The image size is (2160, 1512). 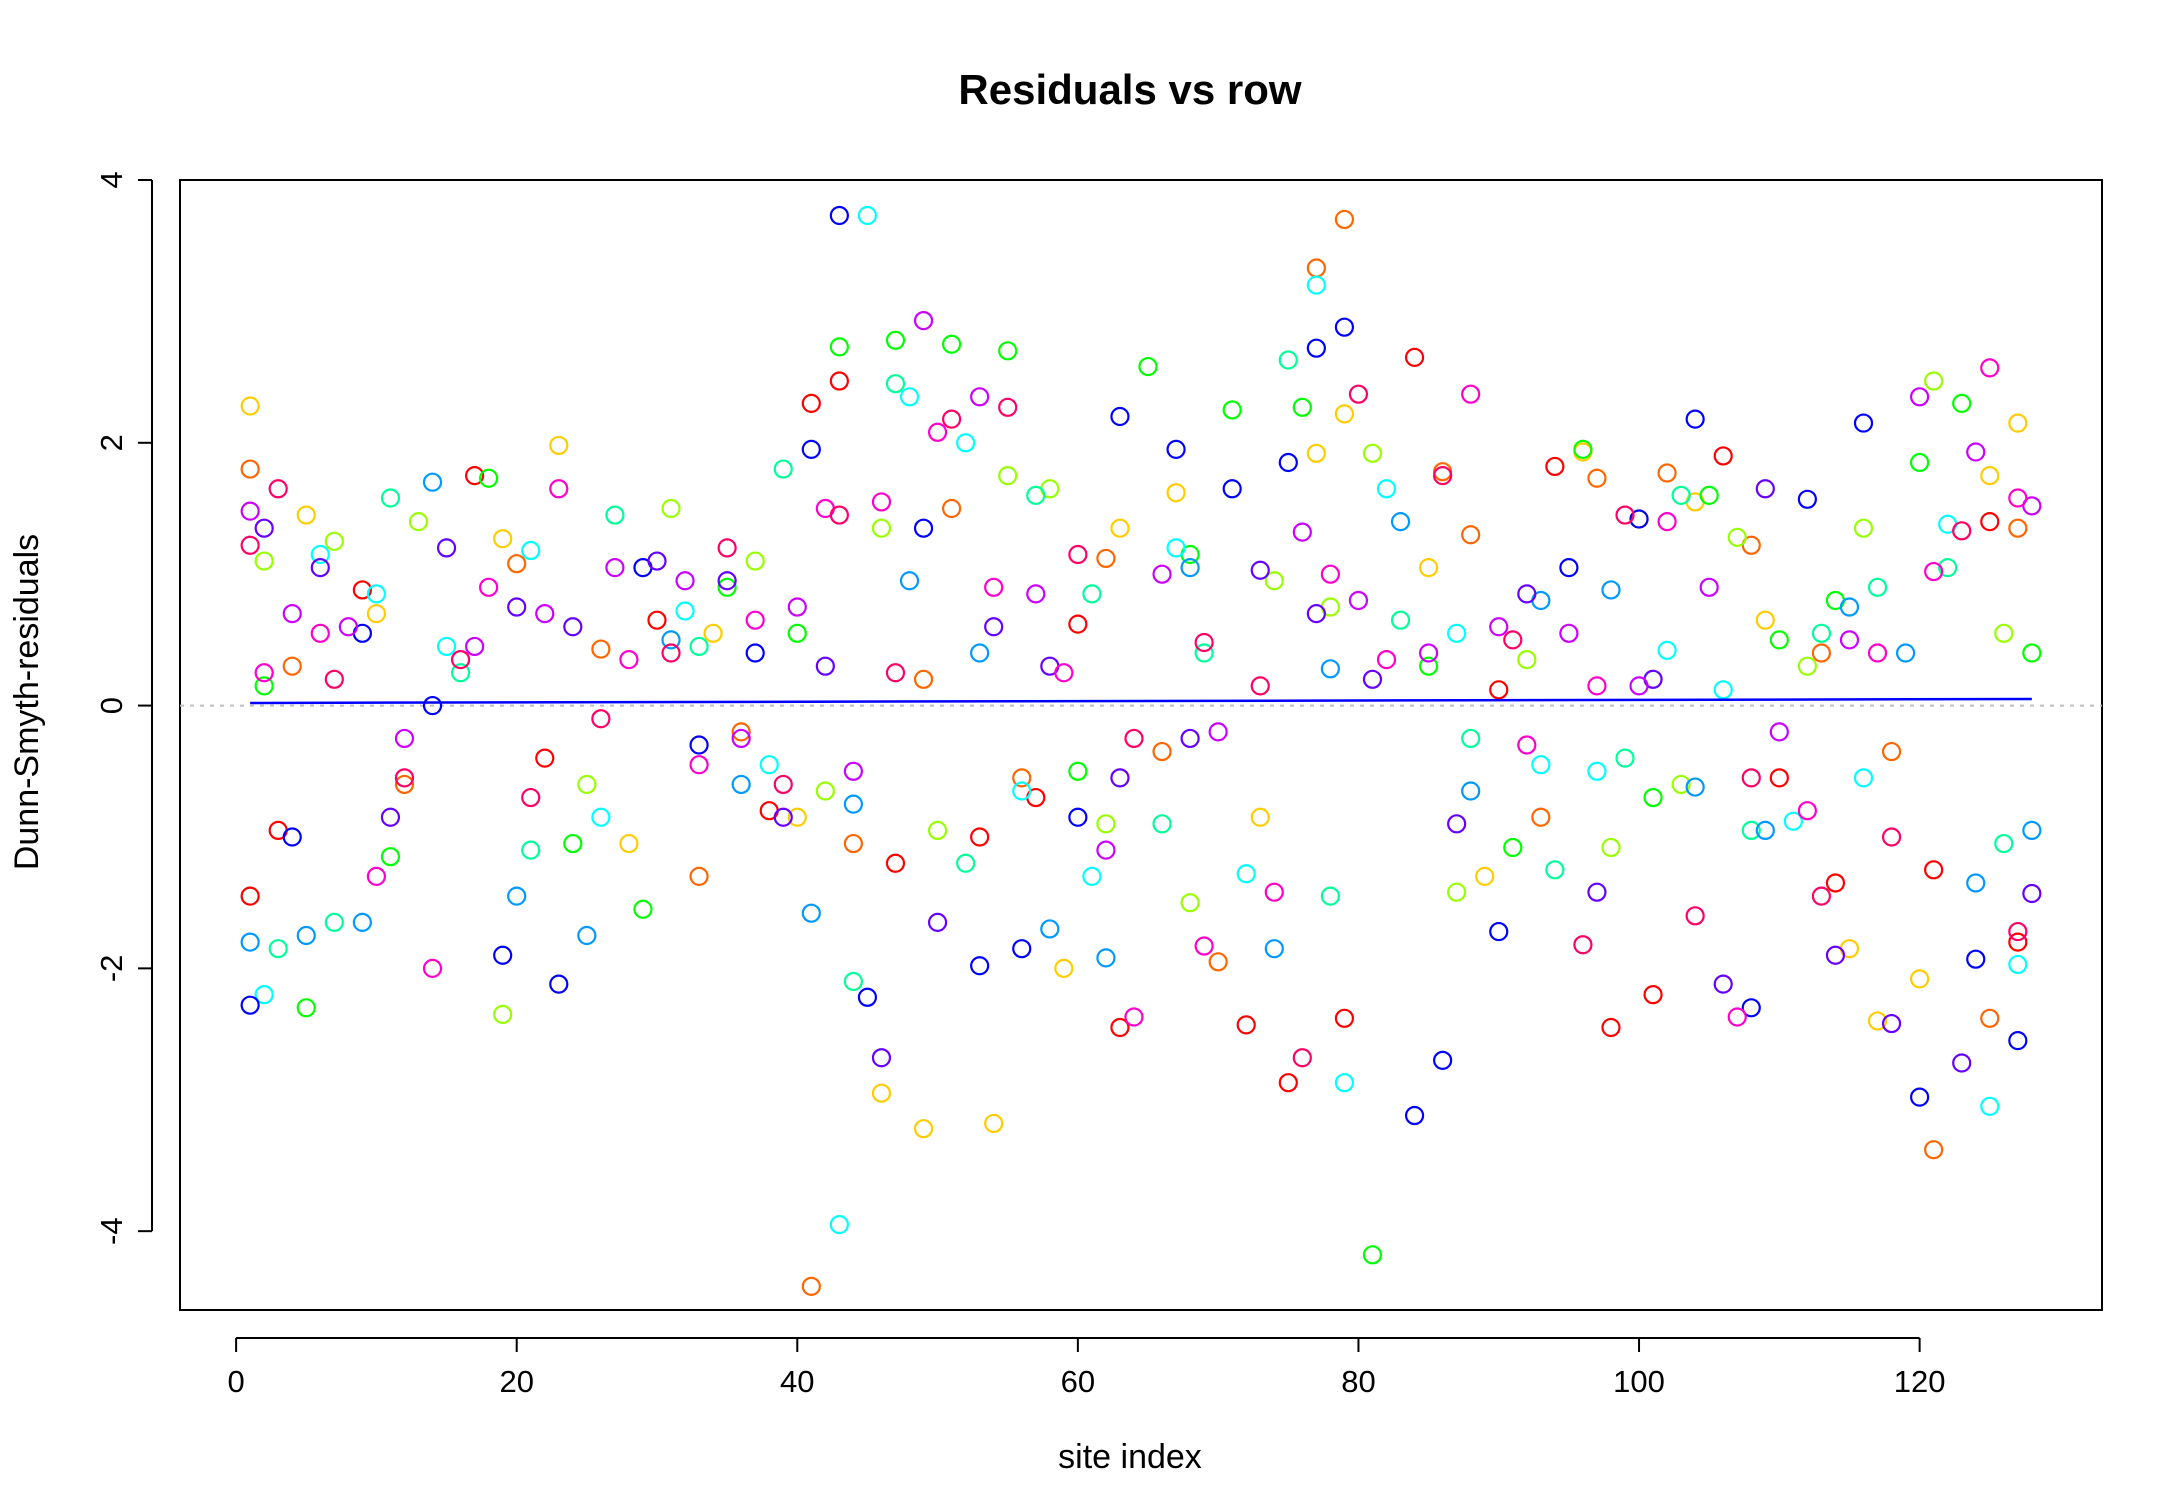 What do you see at coordinates (111, 705) in the screenshot?
I see `y-tick-label: 0` at bounding box center [111, 705].